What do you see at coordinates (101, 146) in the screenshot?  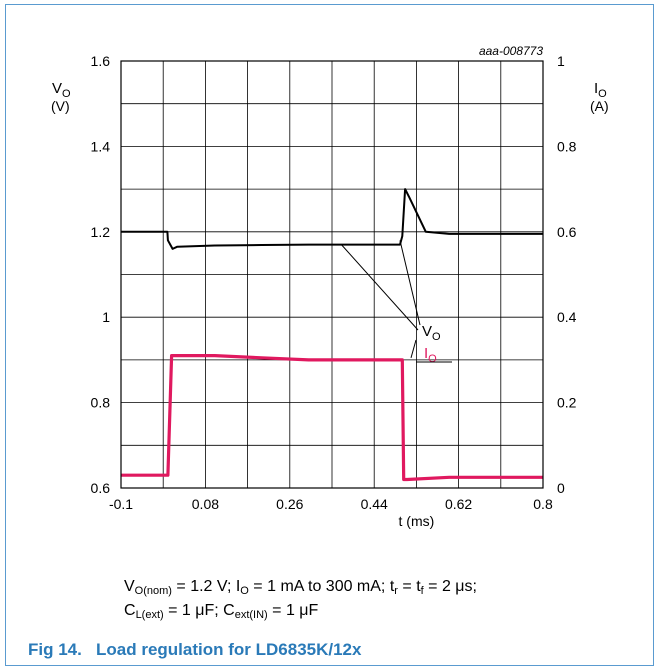 I see `y-left-tick-label: 1.4` at bounding box center [101, 146].